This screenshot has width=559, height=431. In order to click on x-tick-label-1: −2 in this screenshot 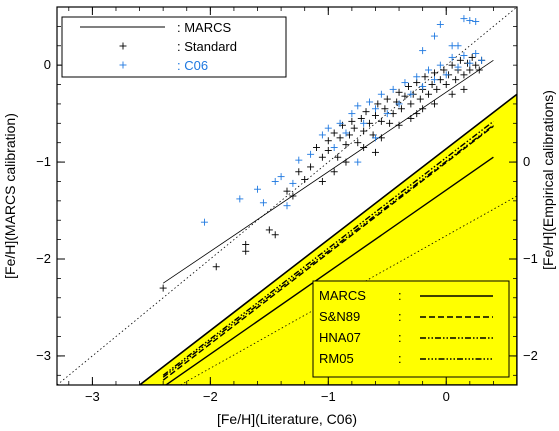, I will do `click(210, 396)`.